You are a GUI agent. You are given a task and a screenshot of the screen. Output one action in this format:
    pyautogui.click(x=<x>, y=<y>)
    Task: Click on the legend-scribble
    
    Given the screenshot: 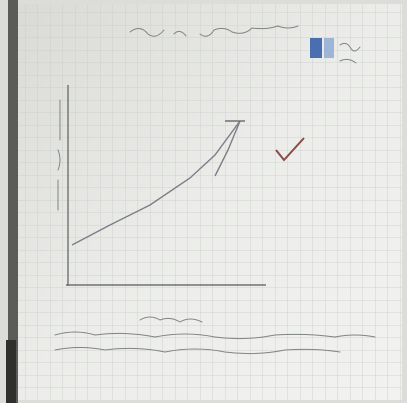 What is the action you would take?
    pyautogui.click(x=350, y=53)
    